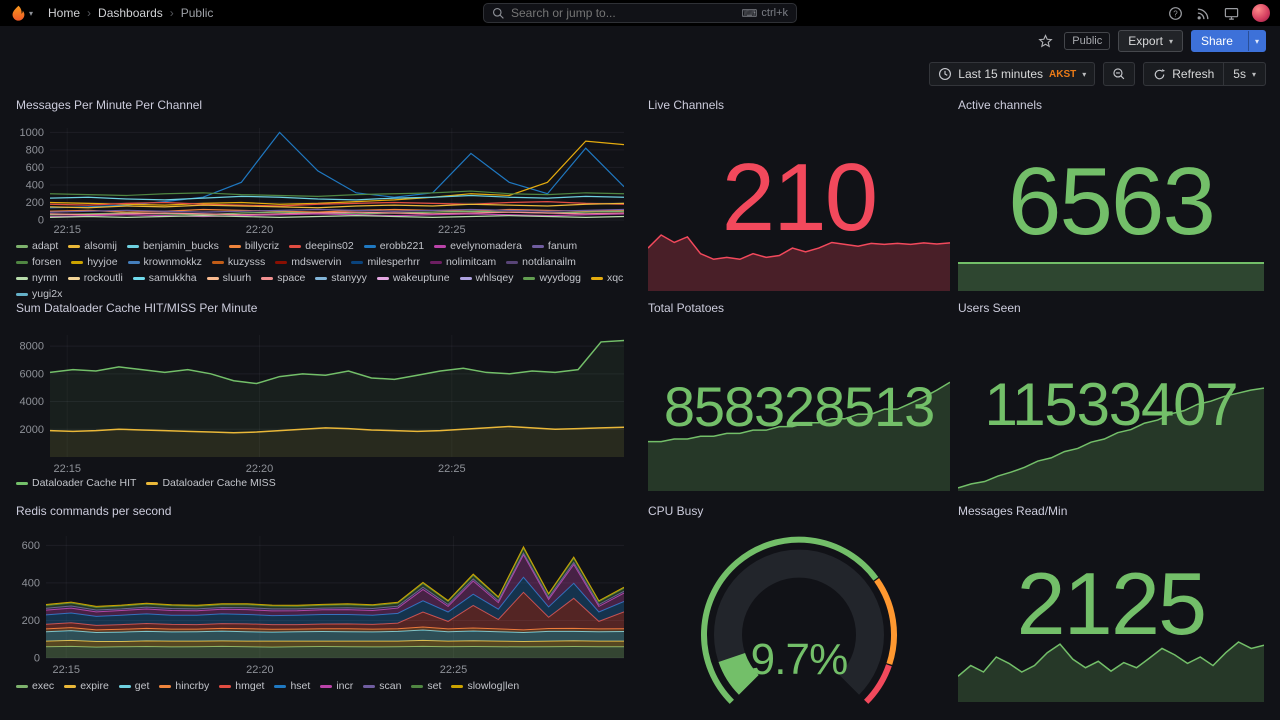 This screenshot has height=720, width=1280. Describe the element at coordinates (238, 262) in the screenshot. I see `legend-item: kuzysss` at that location.